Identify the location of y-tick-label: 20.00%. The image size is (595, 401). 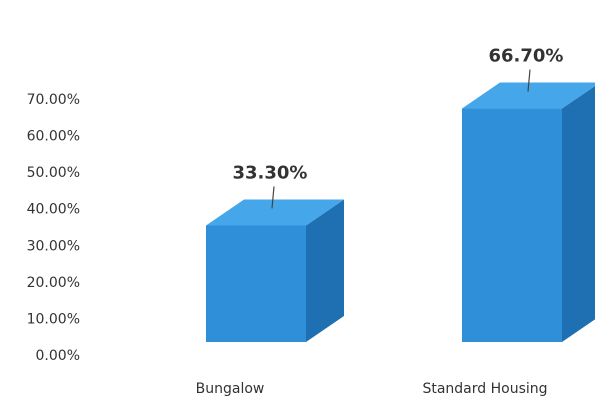
(53, 283).